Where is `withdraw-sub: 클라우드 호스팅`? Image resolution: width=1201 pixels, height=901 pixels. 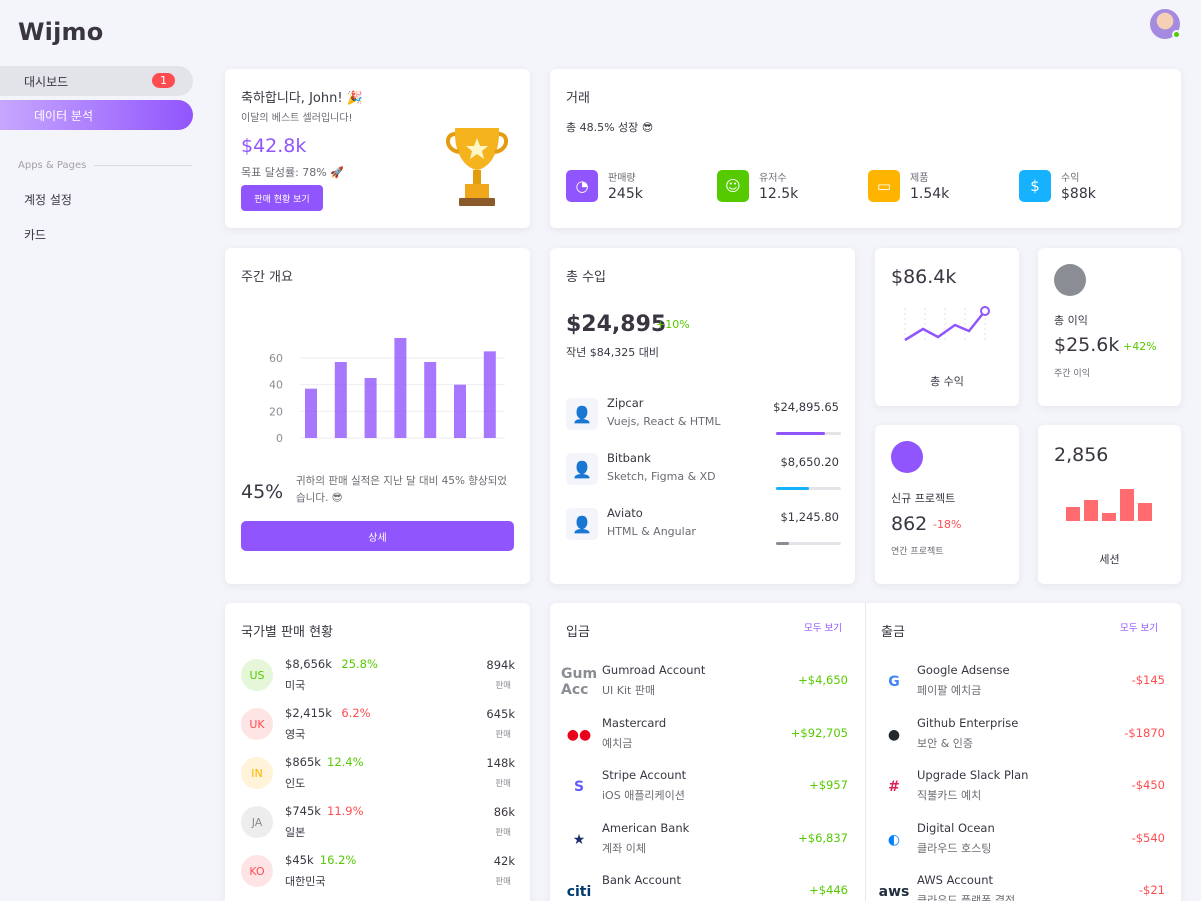
withdraw-sub: 클라우드 호스팅 is located at coordinates (954, 848).